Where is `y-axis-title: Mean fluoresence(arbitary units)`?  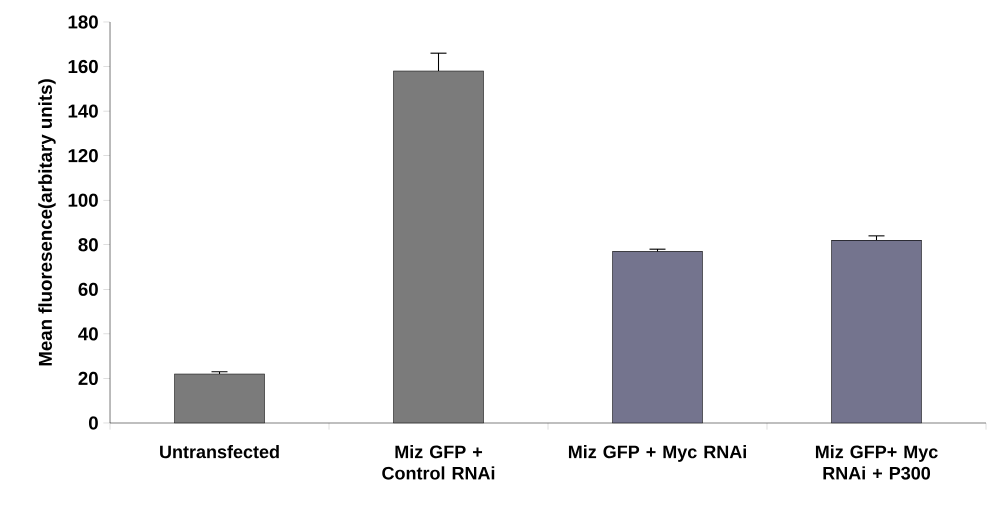
y-axis-title: Mean fluoresence(arbitary units) is located at coordinates (47, 222).